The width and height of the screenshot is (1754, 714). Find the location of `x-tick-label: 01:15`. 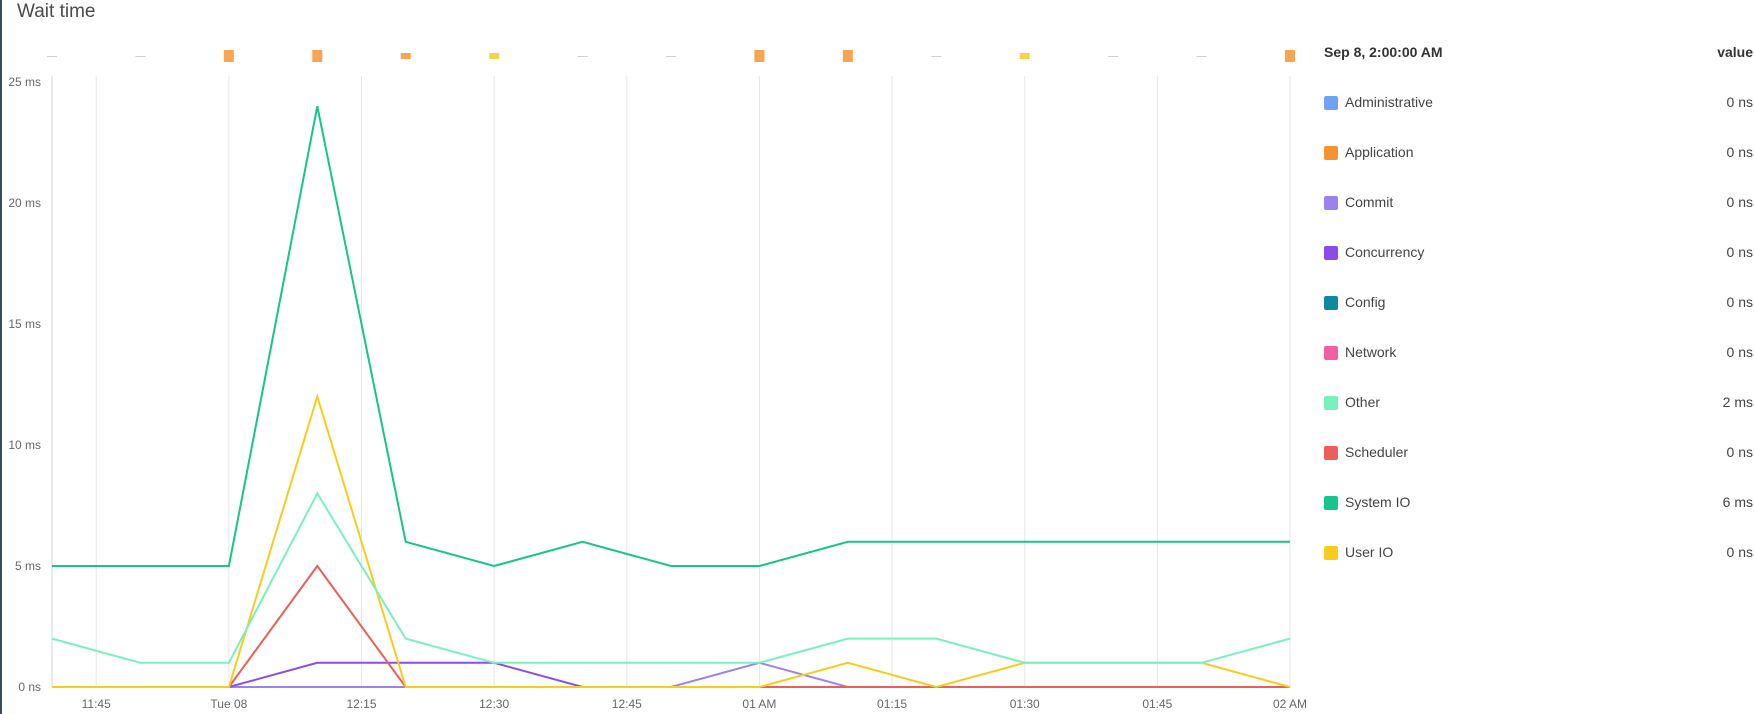

x-tick-label: 01:15 is located at coordinates (892, 704).